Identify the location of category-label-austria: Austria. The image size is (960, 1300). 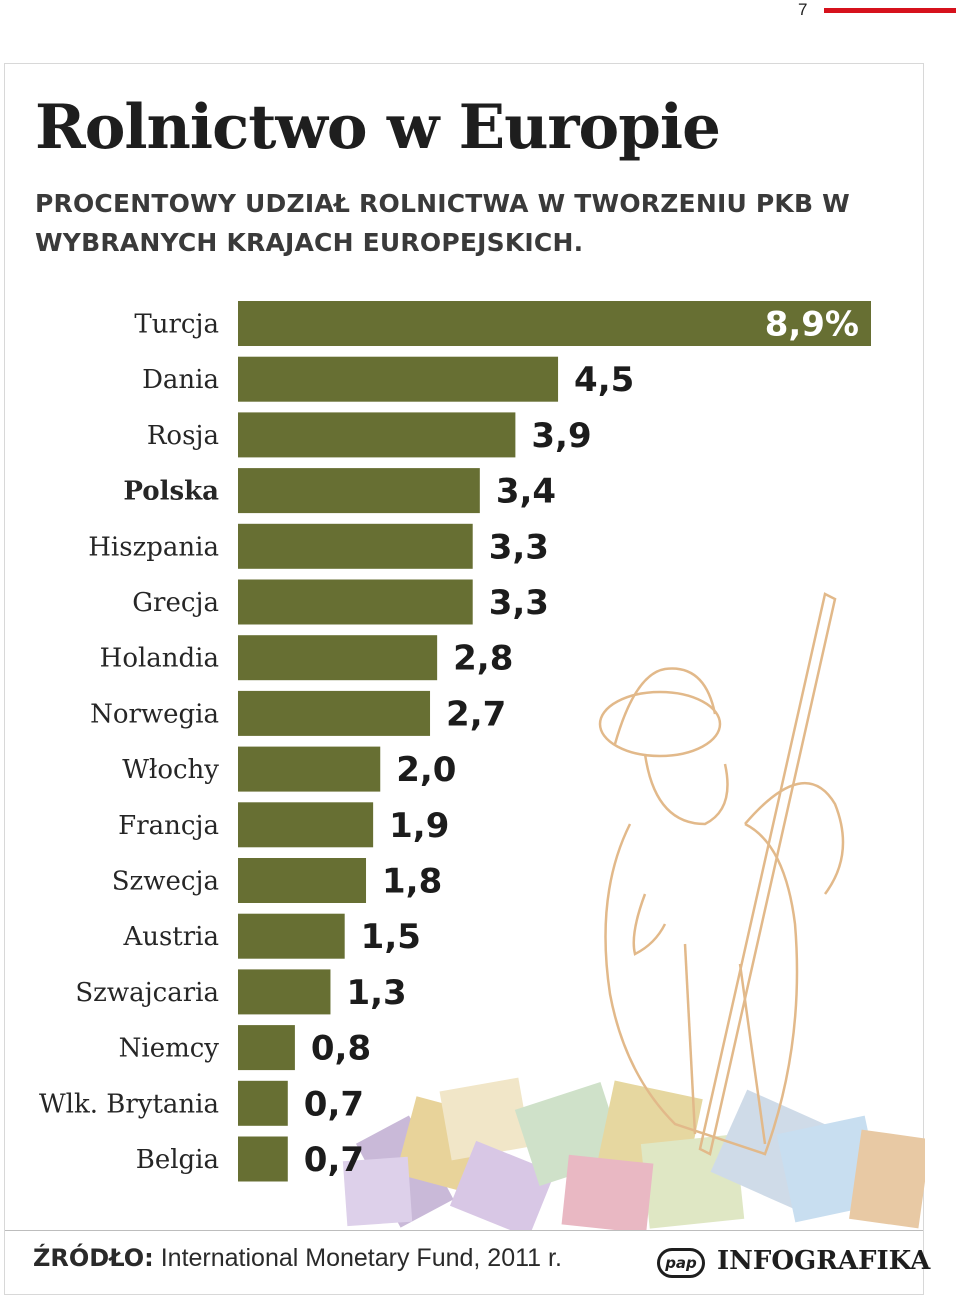
(170, 937).